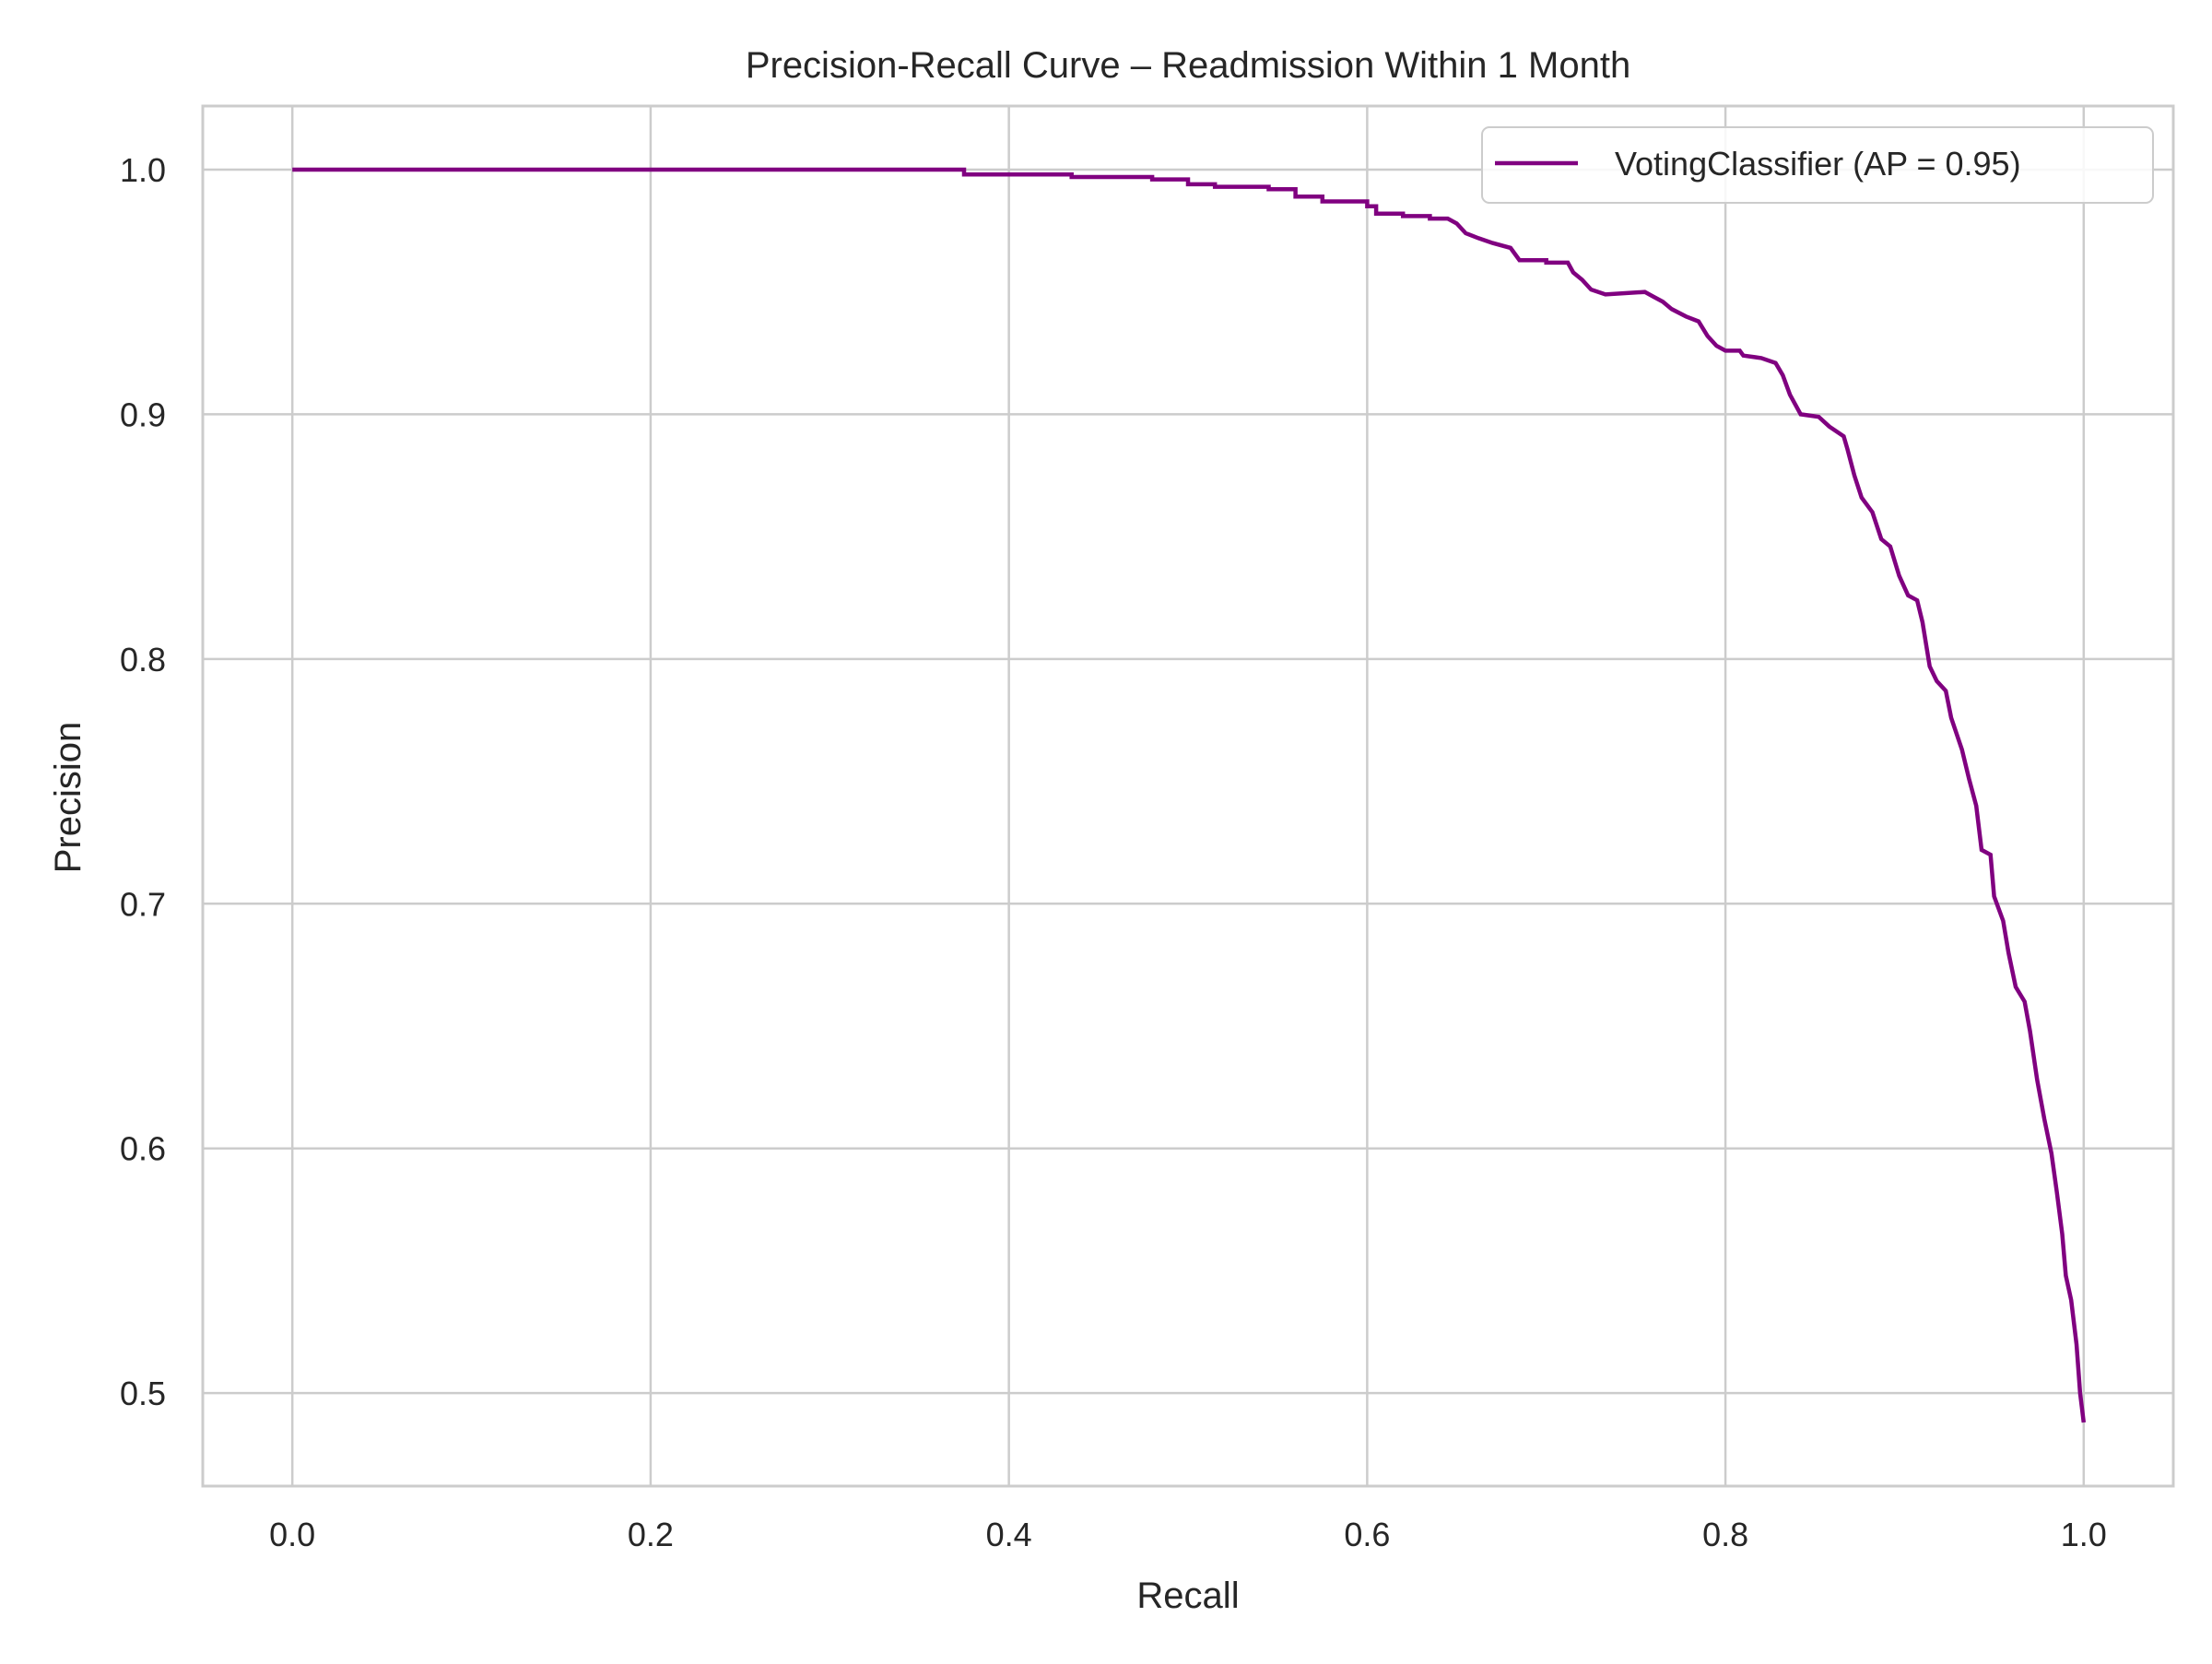 This screenshot has height=1664, width=2212. I want to click on x-tick-label: 0.4, so click(1009, 1534).